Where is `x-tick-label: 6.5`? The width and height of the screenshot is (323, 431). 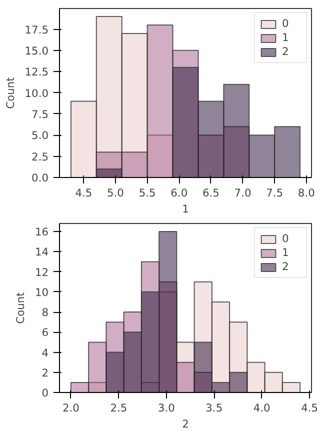 x-tick-label: 6.5 is located at coordinates (211, 193).